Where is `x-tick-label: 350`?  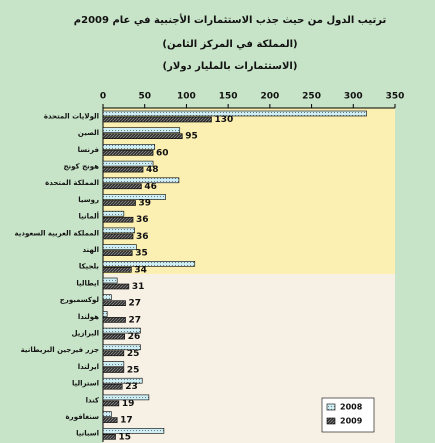
x-tick-label: 350 is located at coordinates (395, 97).